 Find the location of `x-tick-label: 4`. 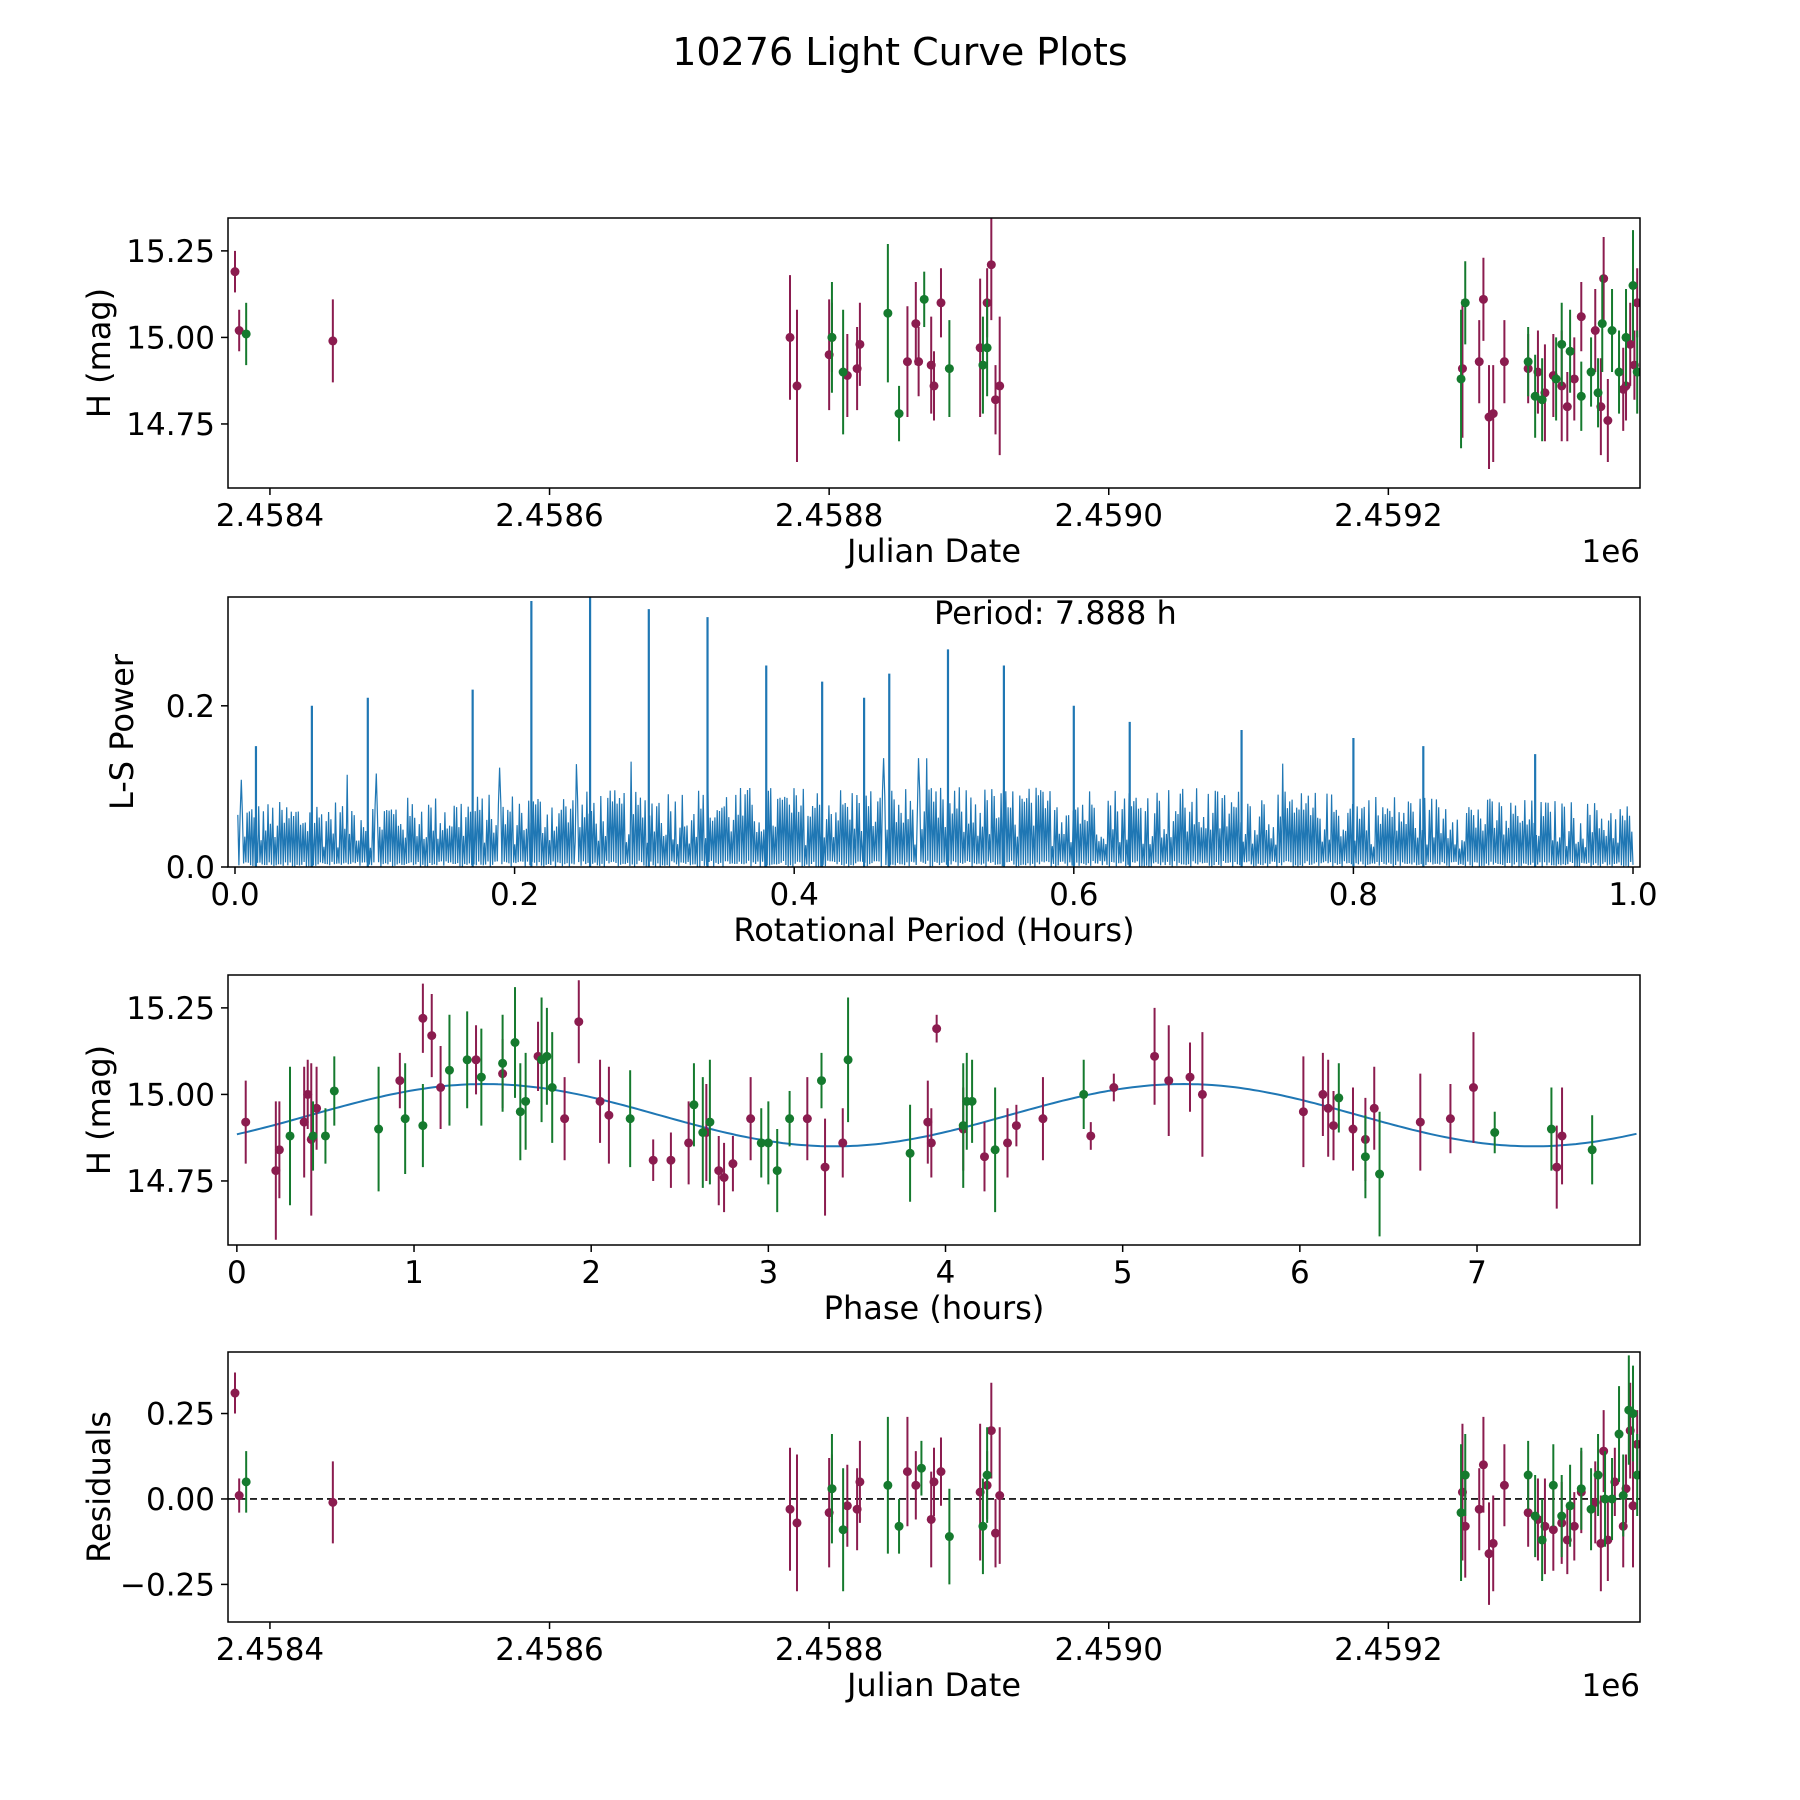

x-tick-label: 4 is located at coordinates (946, 1273).